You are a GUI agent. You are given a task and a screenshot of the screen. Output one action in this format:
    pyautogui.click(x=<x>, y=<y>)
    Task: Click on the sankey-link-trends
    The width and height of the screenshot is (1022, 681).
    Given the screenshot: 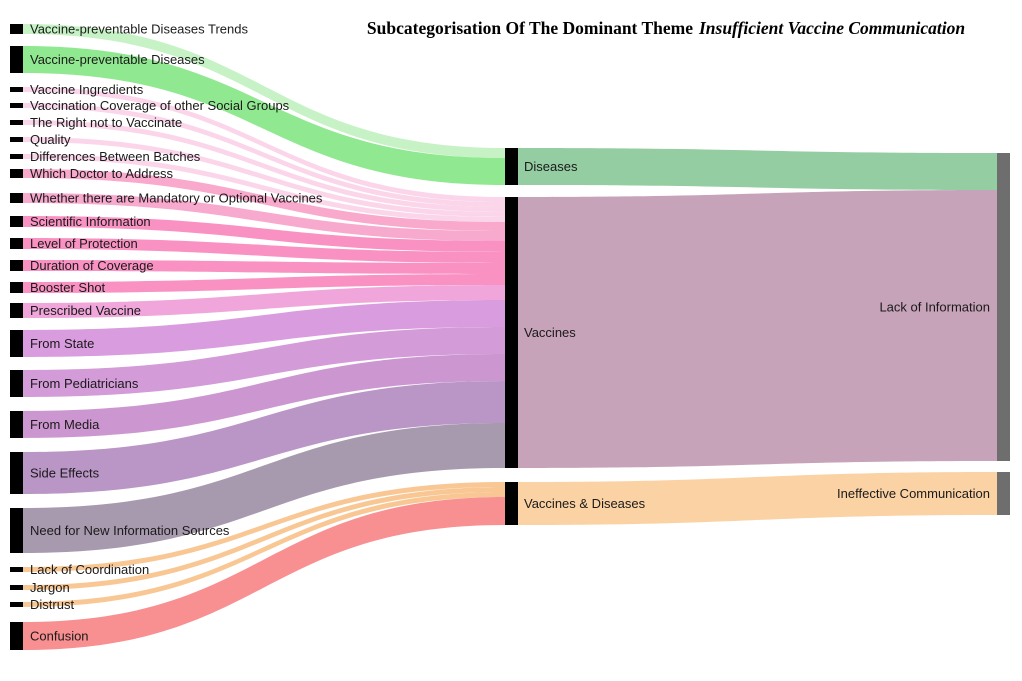 What is the action you would take?
    pyautogui.click(x=264, y=91)
    